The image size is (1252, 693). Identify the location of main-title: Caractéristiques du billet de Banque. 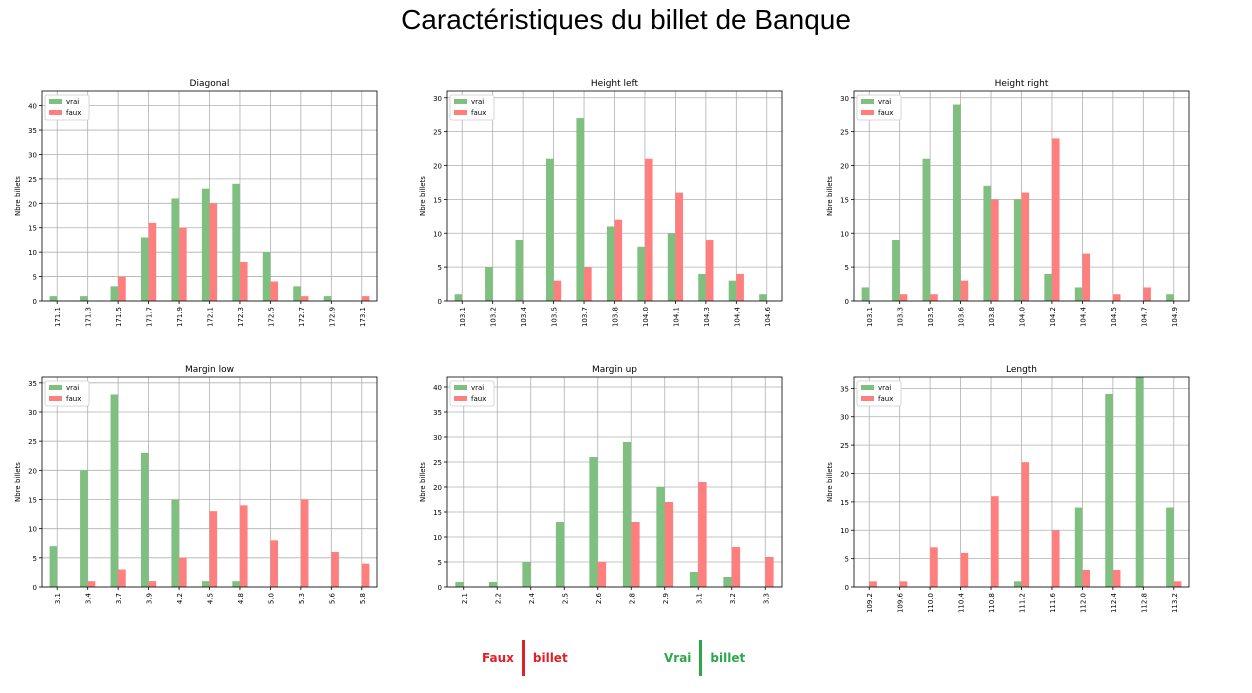
(626, 19).